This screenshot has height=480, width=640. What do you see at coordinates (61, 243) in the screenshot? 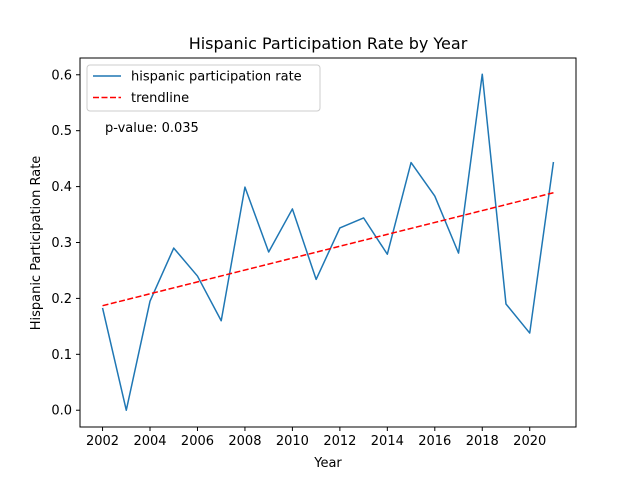
I see `y-tick-label-3: 0.3` at bounding box center [61, 243].